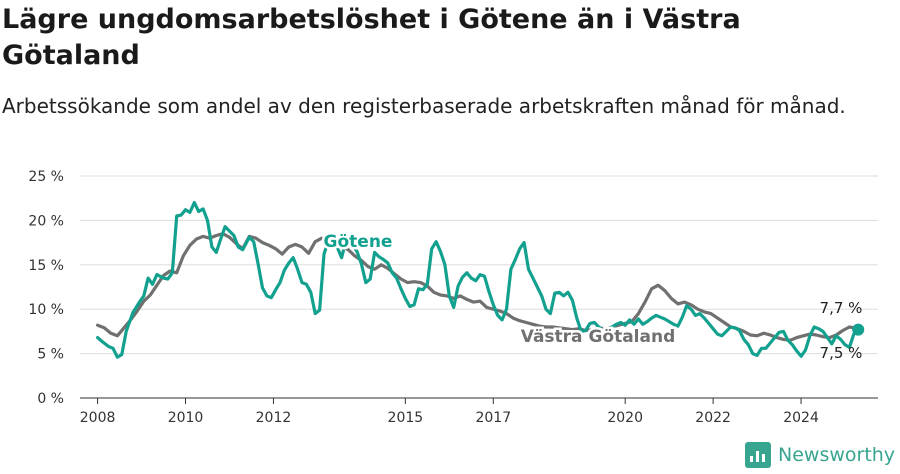 The width and height of the screenshot is (900, 474). What do you see at coordinates (858, 329) in the screenshot?
I see `end-point-gotene` at bounding box center [858, 329].